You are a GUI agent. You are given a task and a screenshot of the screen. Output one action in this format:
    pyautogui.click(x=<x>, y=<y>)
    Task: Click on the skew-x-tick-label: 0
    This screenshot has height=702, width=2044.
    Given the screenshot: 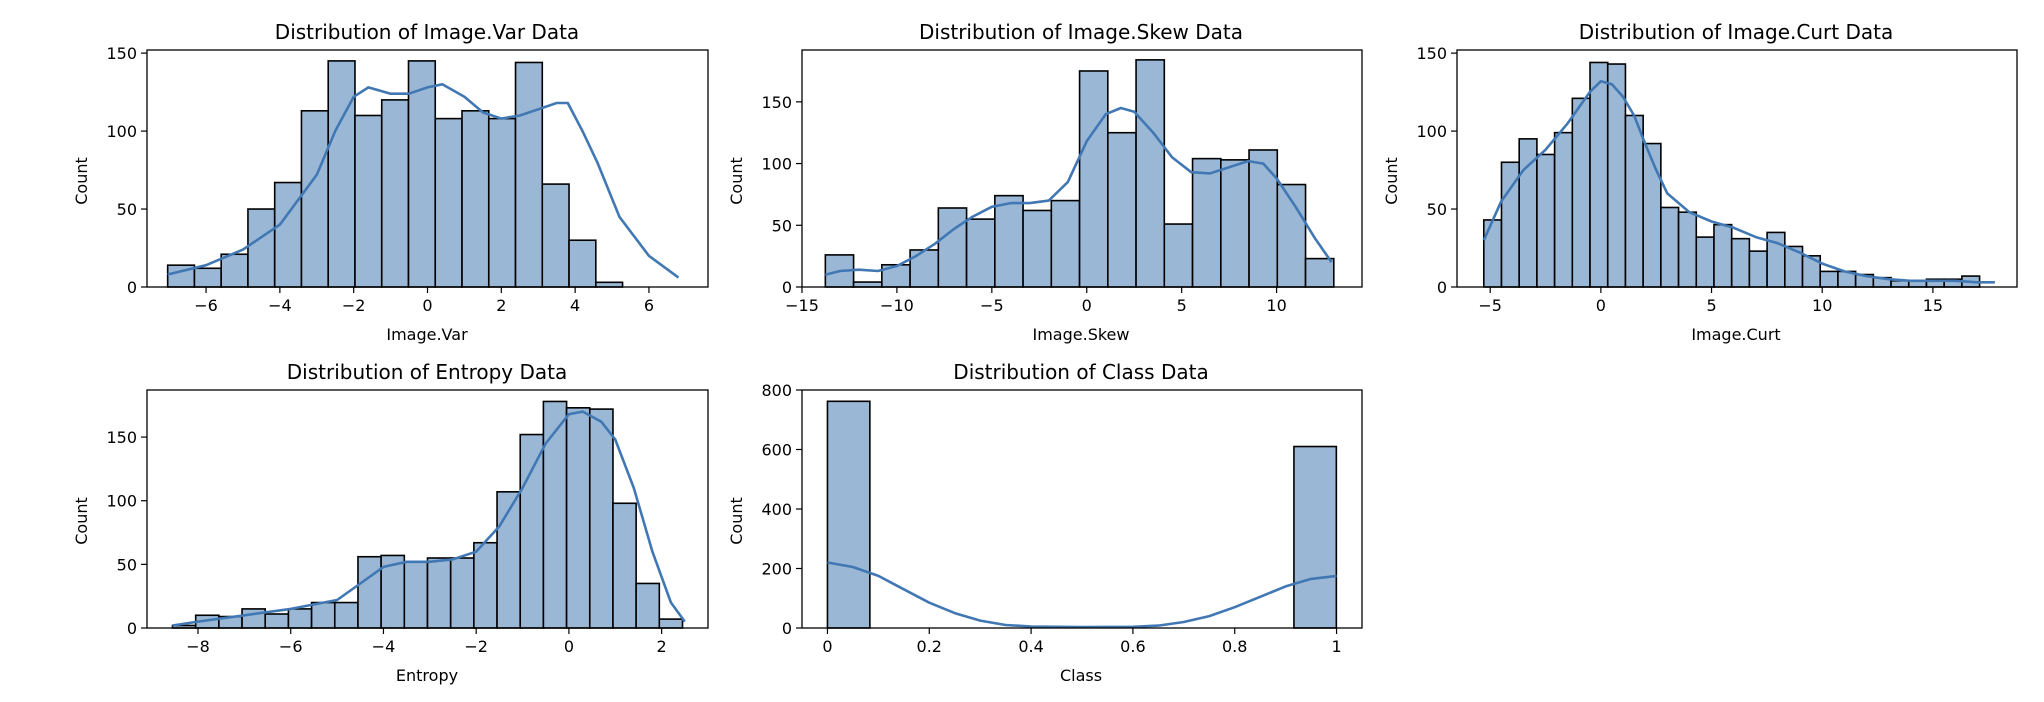 What is the action you would take?
    pyautogui.click(x=1087, y=305)
    